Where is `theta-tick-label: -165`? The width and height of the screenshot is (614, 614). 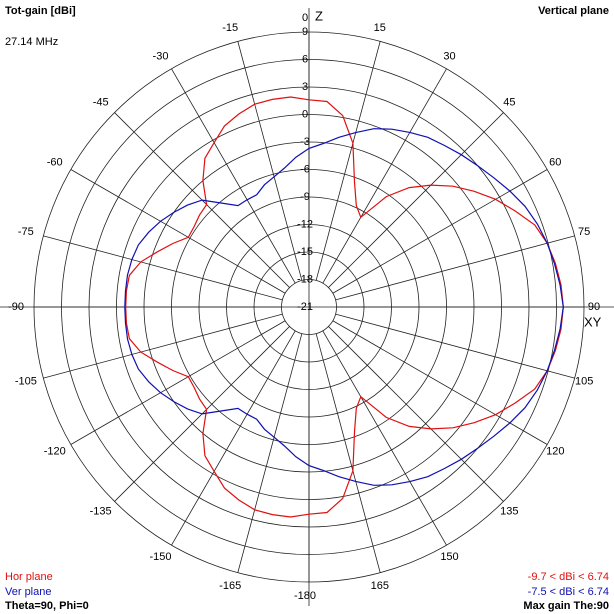
theta-tick-label: -165 is located at coordinates (230, 586).